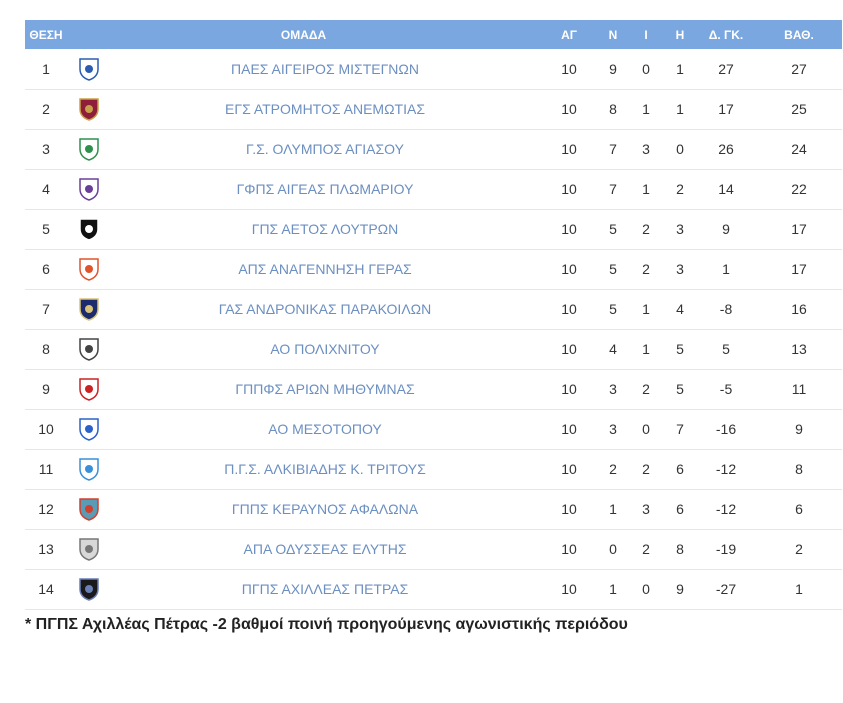 Image resolution: width=843 pixels, height=703 pixels. I want to click on lost-cell: 3, so click(680, 229).